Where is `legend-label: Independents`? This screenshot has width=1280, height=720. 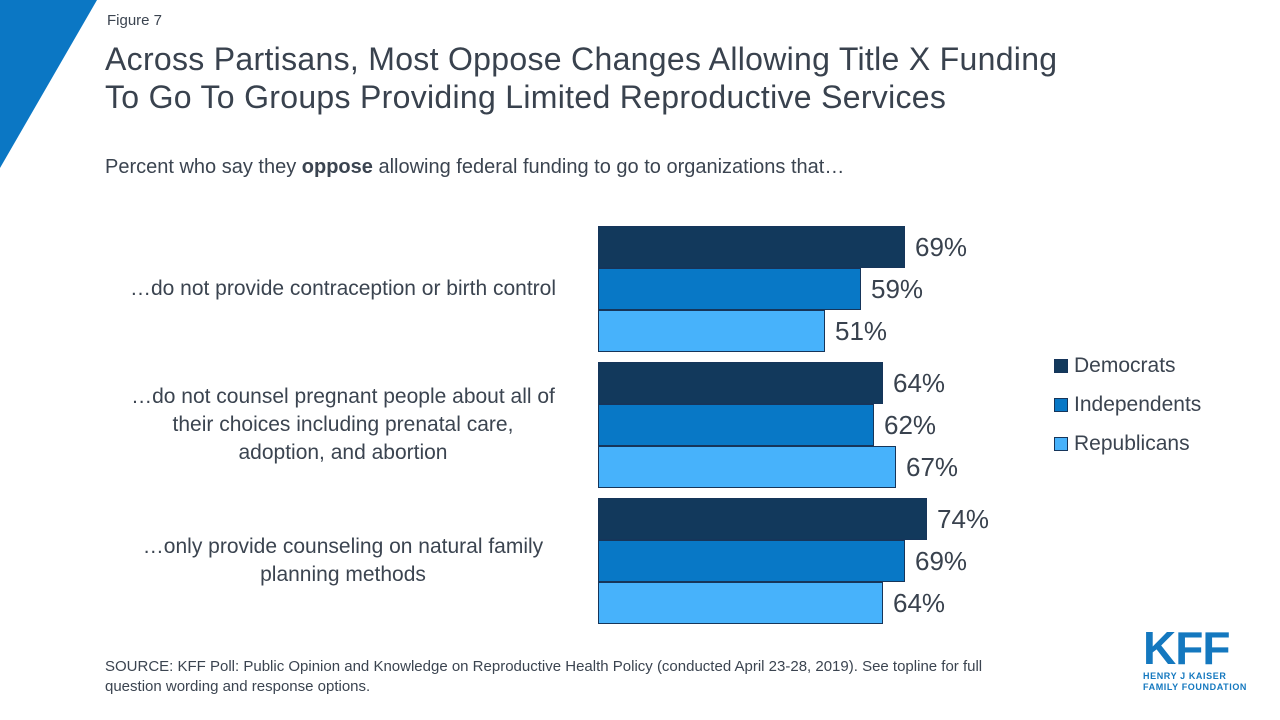 legend-label: Independents is located at coordinates (1138, 404).